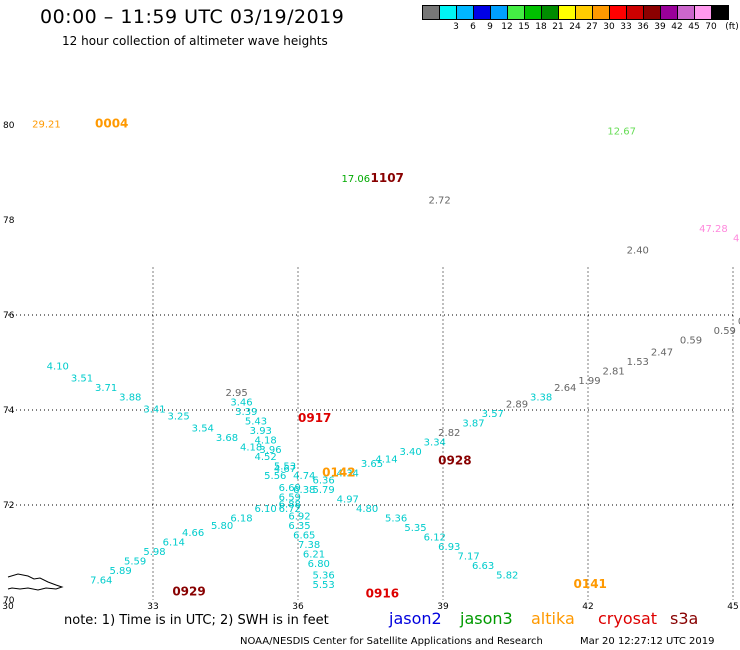  Describe the element at coordinates (609, 27) in the screenshot. I see `legend-label: 30` at that location.